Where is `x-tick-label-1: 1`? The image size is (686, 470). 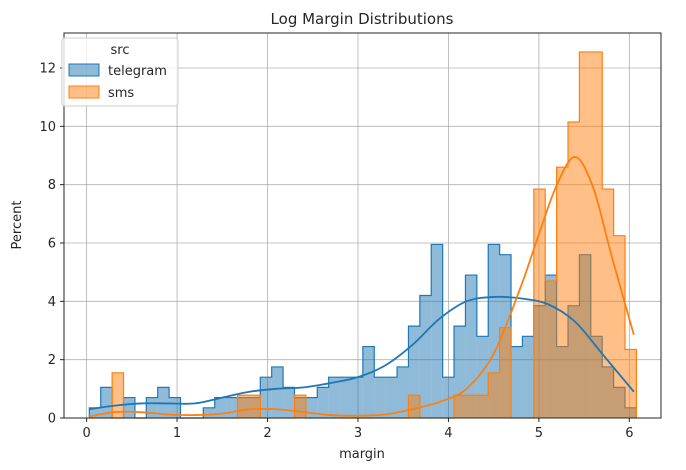
x-tick-label-1: 1 is located at coordinates (177, 433).